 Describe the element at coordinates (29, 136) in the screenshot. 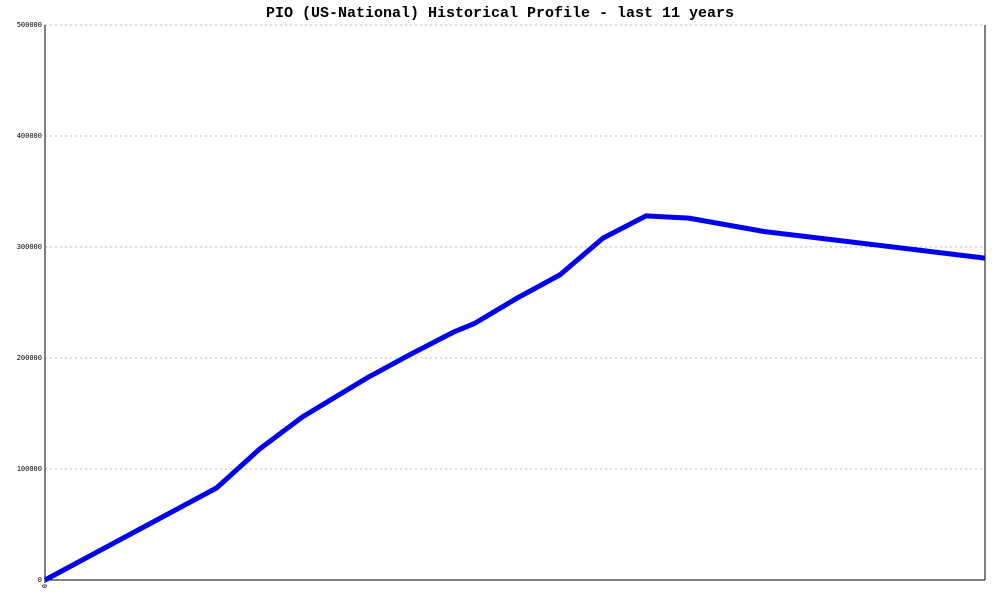

I see `y-tick-label: 400000` at that location.